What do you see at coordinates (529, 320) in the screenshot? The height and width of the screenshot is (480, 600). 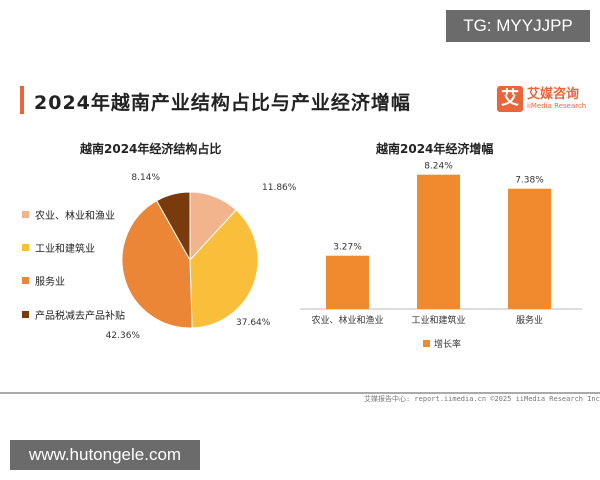 I see `x-tick-label: 服务业` at bounding box center [529, 320].